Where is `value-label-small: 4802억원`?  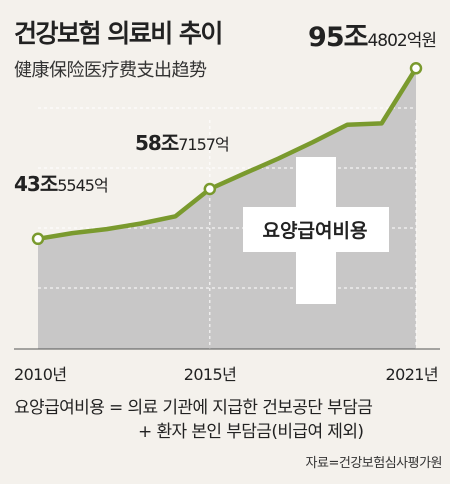 value-label-small: 4802억원 is located at coordinates (401, 41).